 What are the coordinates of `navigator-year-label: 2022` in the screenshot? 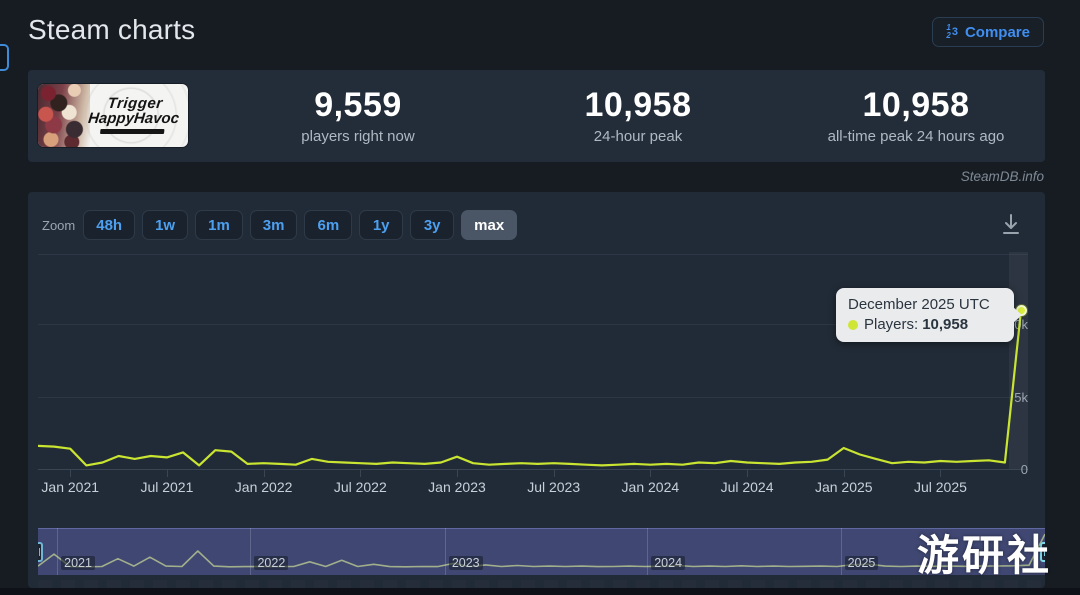 It's located at (271, 563).